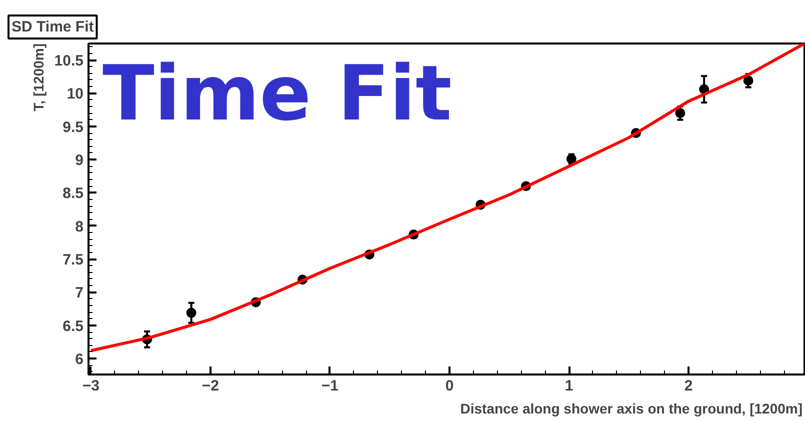 This screenshot has width=805, height=421. Describe the element at coordinates (91, 386) in the screenshot. I see `x-tick-label: −3` at that location.